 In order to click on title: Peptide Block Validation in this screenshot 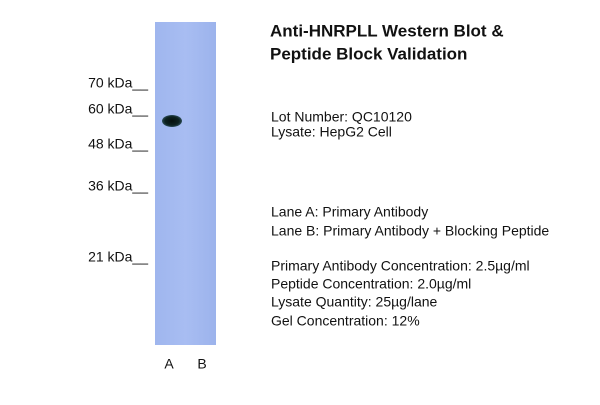, I will do `click(368, 53)`.